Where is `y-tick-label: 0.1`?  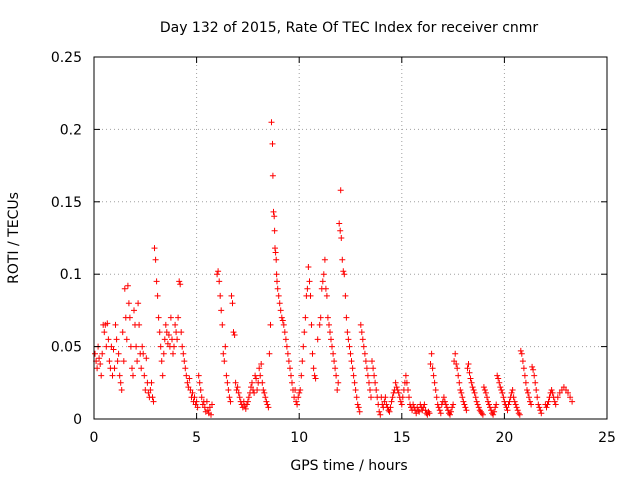 y-tick-label: 0.1 is located at coordinates (71, 275).